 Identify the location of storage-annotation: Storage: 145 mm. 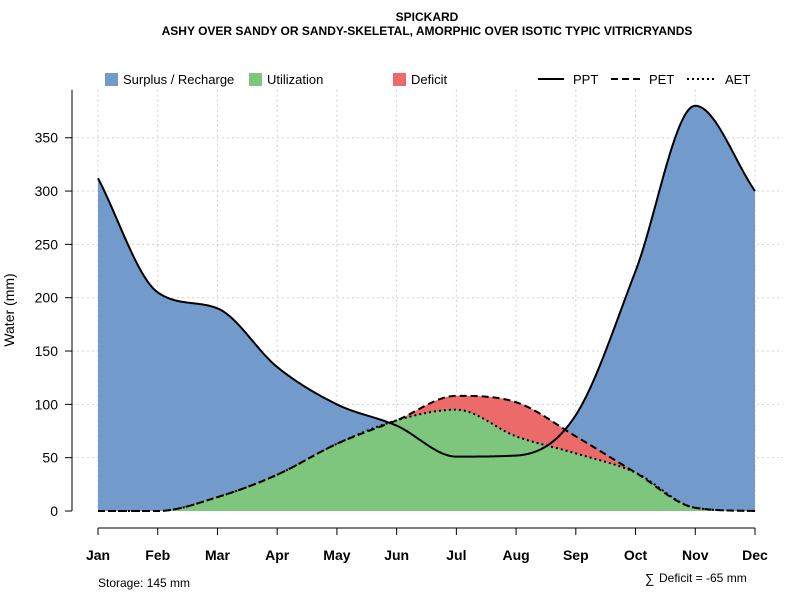
(144, 583).